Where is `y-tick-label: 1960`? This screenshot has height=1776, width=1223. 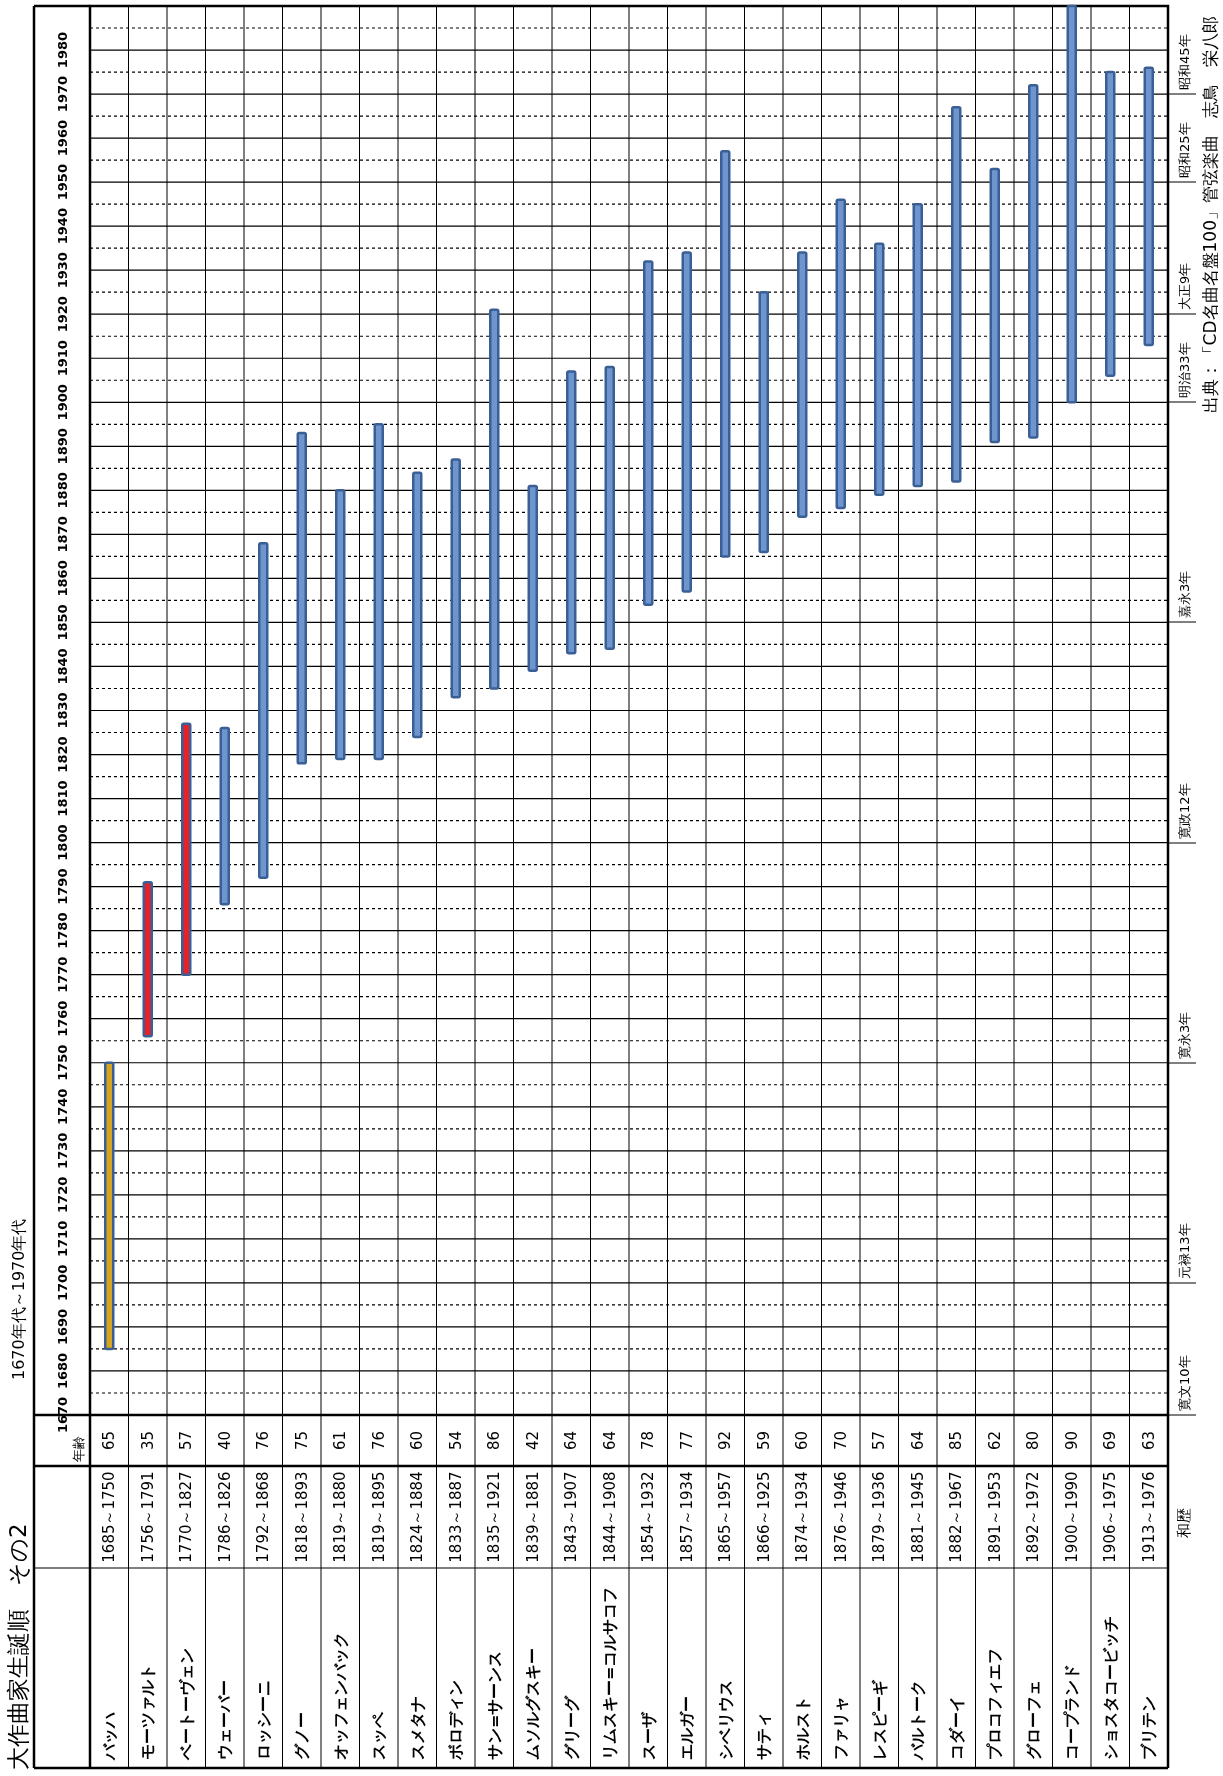 y-tick-label: 1960 is located at coordinates (62, 138).